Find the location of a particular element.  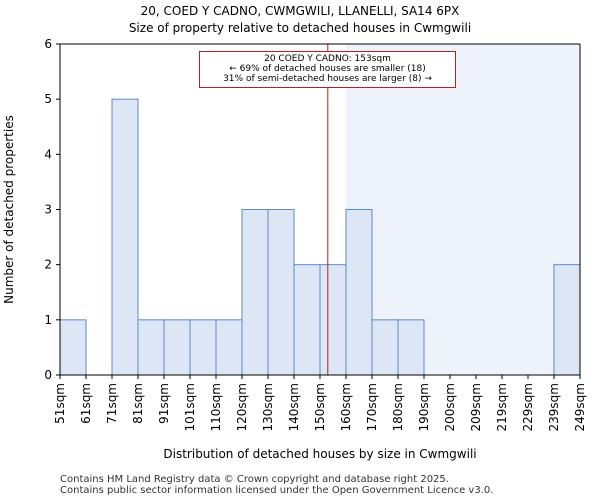

x-tick-label: 91sqm is located at coordinates (164, 403).